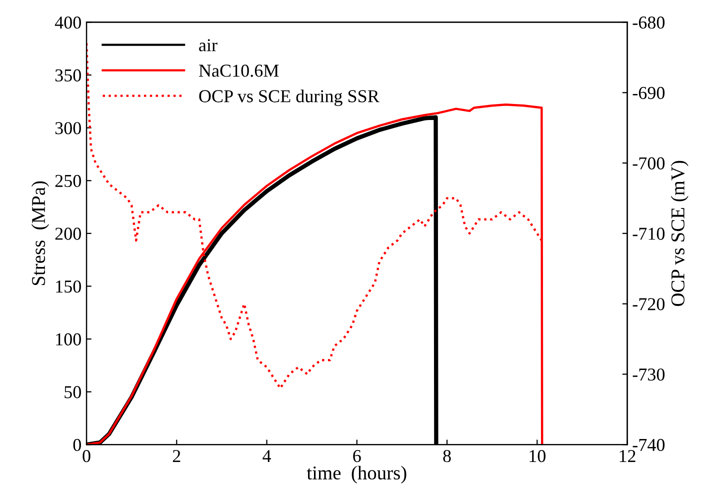 The height and width of the screenshot is (494, 721). What do you see at coordinates (86, 456) in the screenshot?
I see `x-tick-label: 0` at bounding box center [86, 456].